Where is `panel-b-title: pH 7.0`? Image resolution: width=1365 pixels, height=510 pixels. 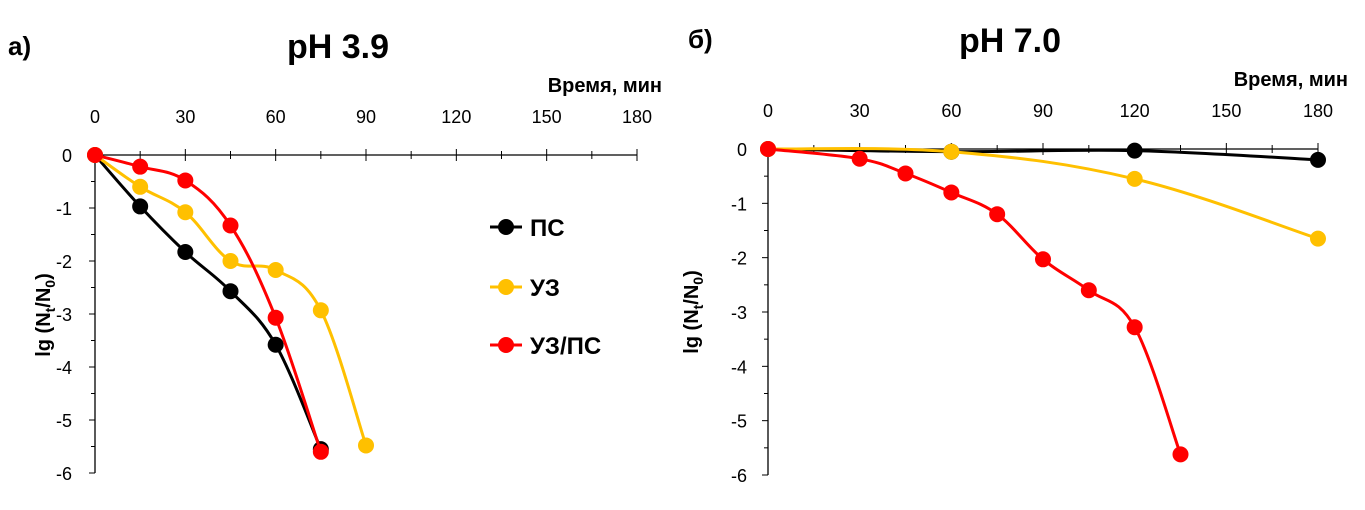 panel-b-title: pH 7.0 is located at coordinates (1010, 41).